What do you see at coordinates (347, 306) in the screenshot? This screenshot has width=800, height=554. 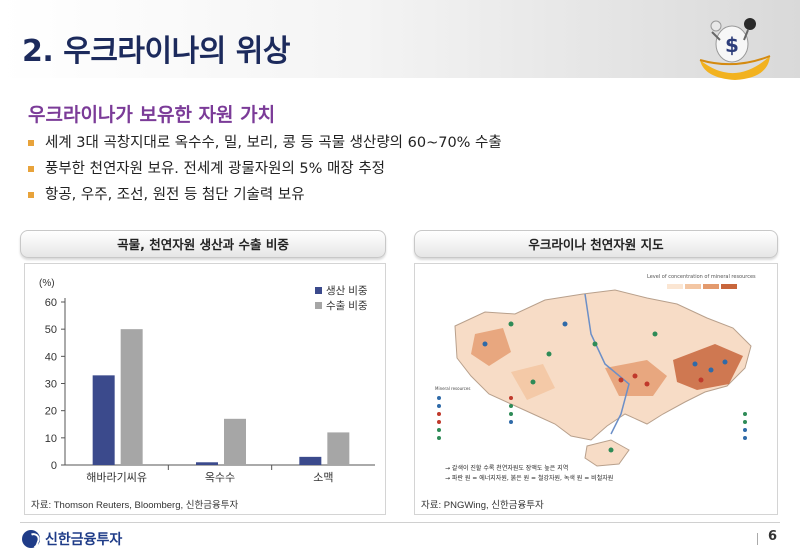 I see `legend-label: 수출 비중` at bounding box center [347, 306].